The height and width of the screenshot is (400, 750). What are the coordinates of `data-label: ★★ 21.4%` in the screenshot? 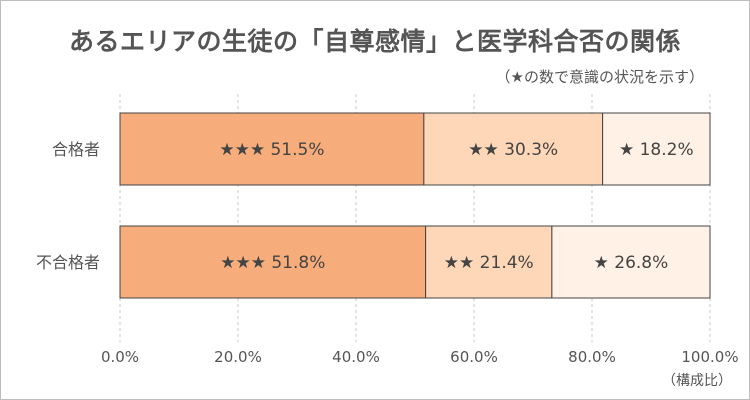 It's located at (489, 263).